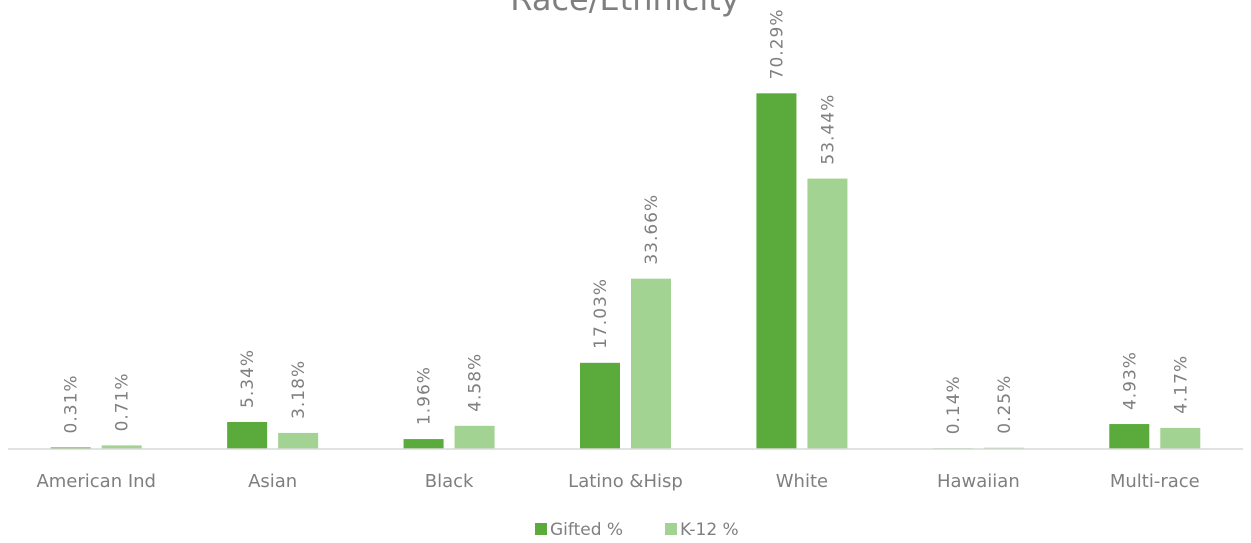 This screenshot has height=543, width=1251. I want to click on bar-gifted-latino-hisp, so click(600, 405).